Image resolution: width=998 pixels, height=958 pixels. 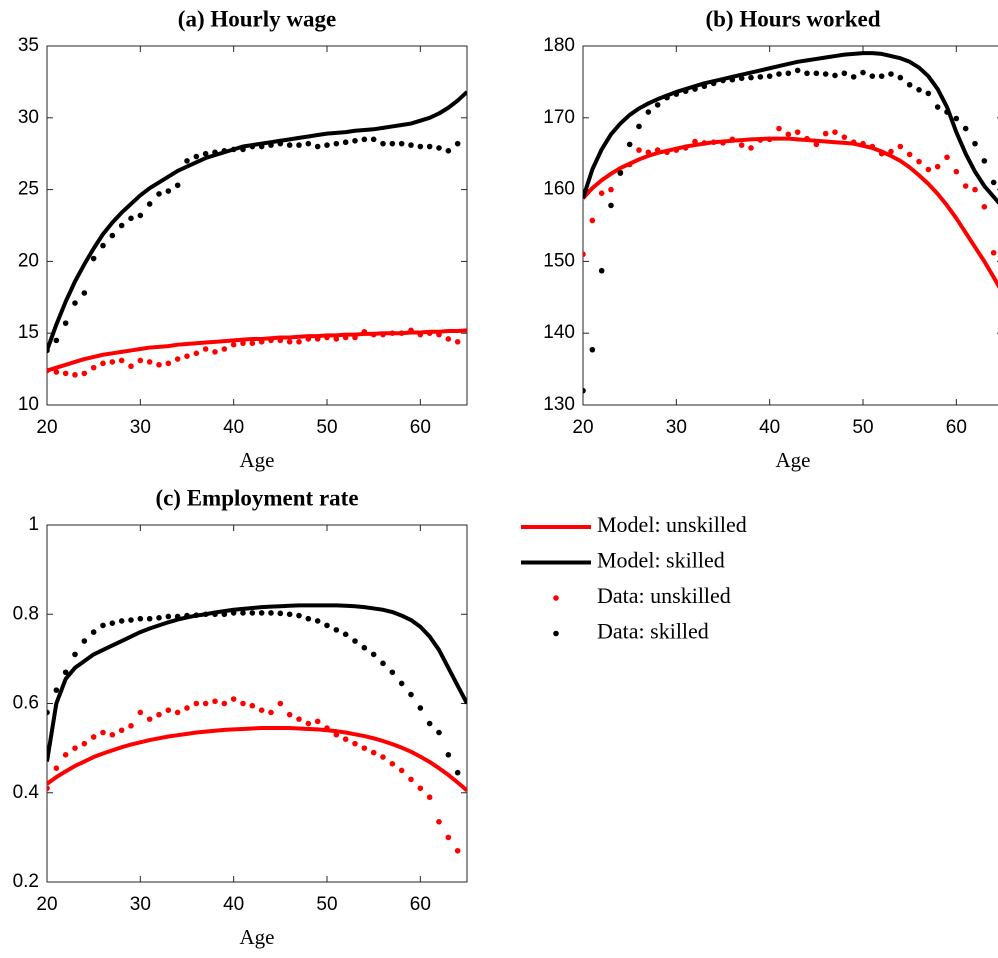 I want to click on y-tick-label: 140, so click(x=559, y=332).